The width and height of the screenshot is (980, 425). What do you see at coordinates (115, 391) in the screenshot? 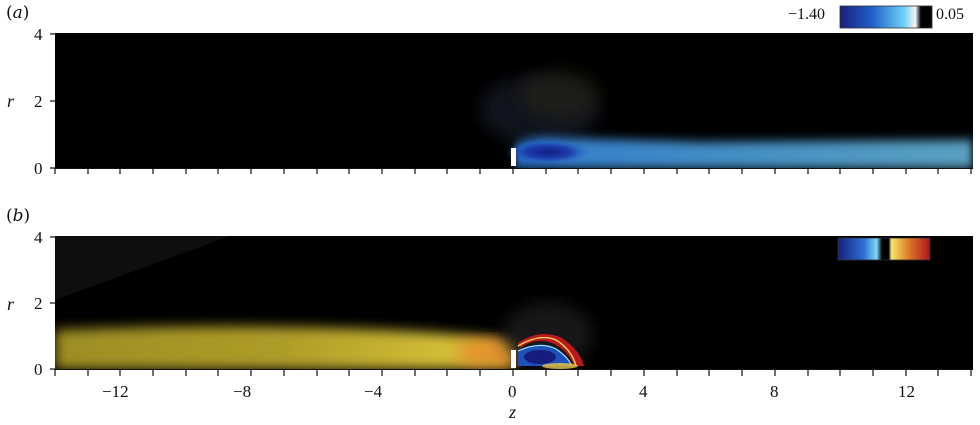
I see `xtick-label: −12` at bounding box center [115, 391].